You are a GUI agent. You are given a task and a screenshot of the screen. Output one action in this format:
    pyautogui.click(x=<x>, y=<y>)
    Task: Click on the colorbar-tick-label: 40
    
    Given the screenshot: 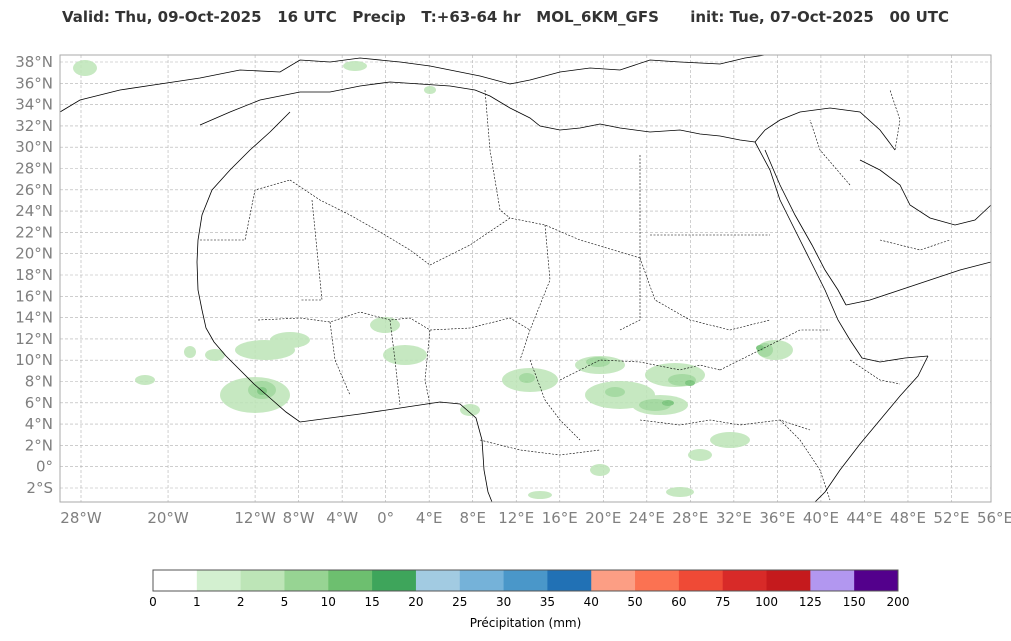 What is the action you would take?
    pyautogui.click(x=591, y=602)
    